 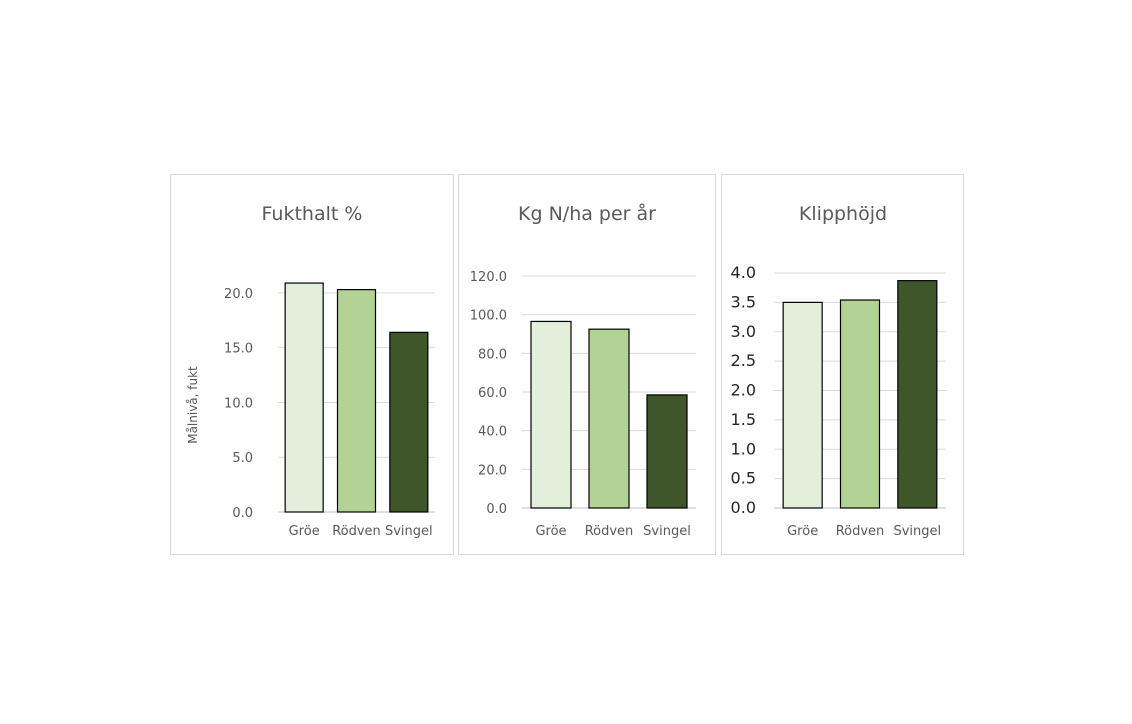 I want to click on y-tick-label: 60.0, so click(x=492, y=393).